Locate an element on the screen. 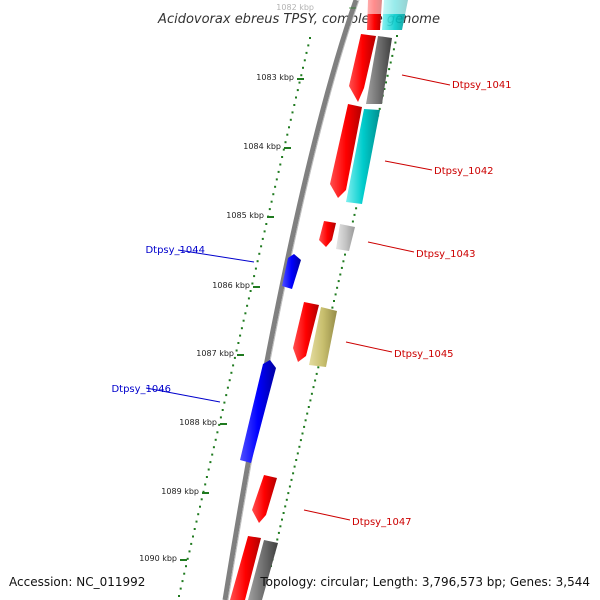  accession-text: Accession: NC_011992 is located at coordinates (77, 582).